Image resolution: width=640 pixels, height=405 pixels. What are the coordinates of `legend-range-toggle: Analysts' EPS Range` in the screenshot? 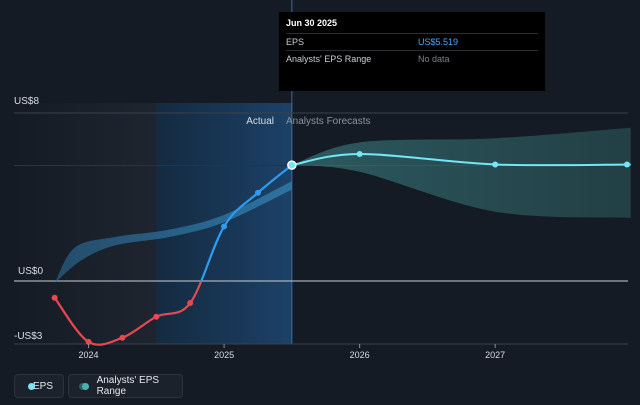 It's located at (125, 386).